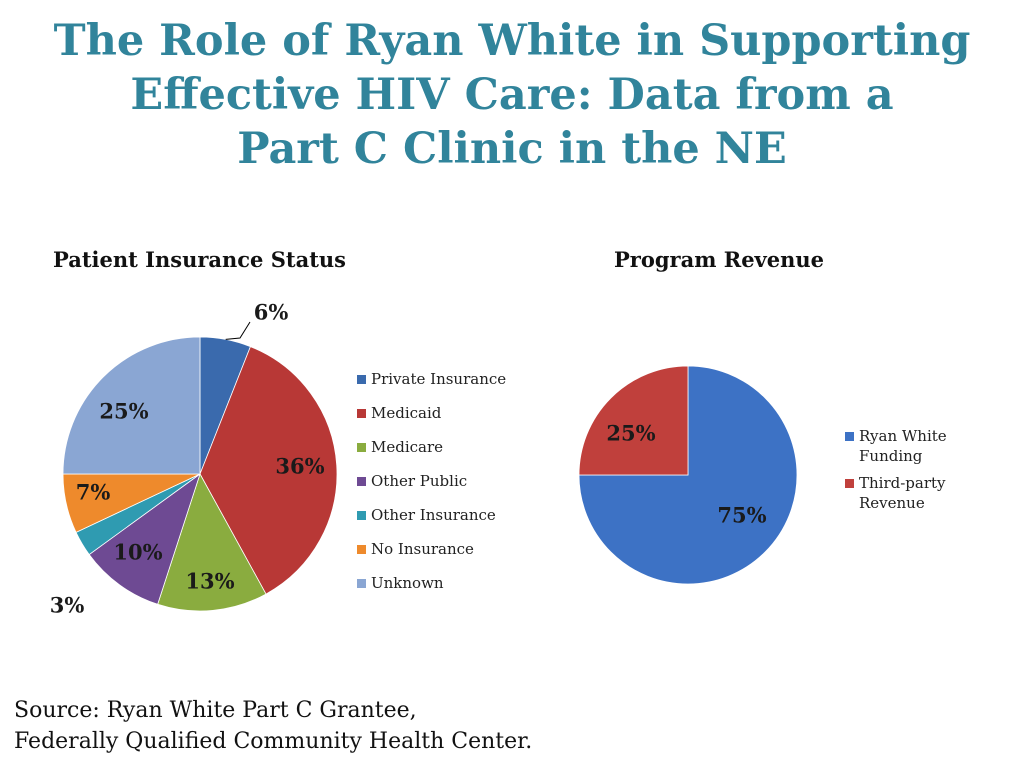 Image resolution: width=1024 pixels, height=768 pixels. What do you see at coordinates (849, 483) in the screenshot?
I see `legend-swatch-third-party-revenue` at bounding box center [849, 483].